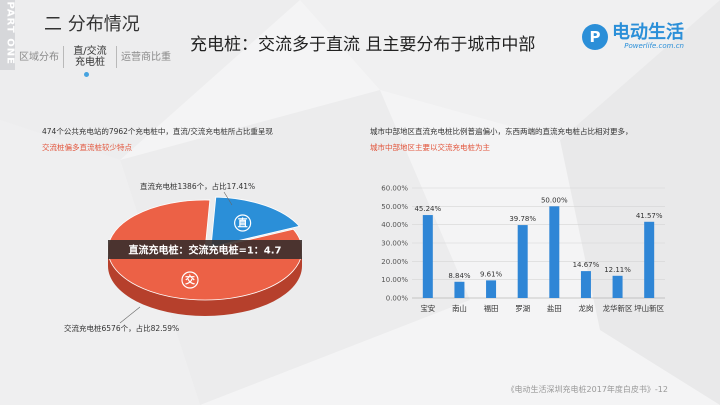 The height and width of the screenshot is (405, 720). Describe the element at coordinates (92, 24) in the screenshot. I see `section-title: 二 分布情况` at that location.